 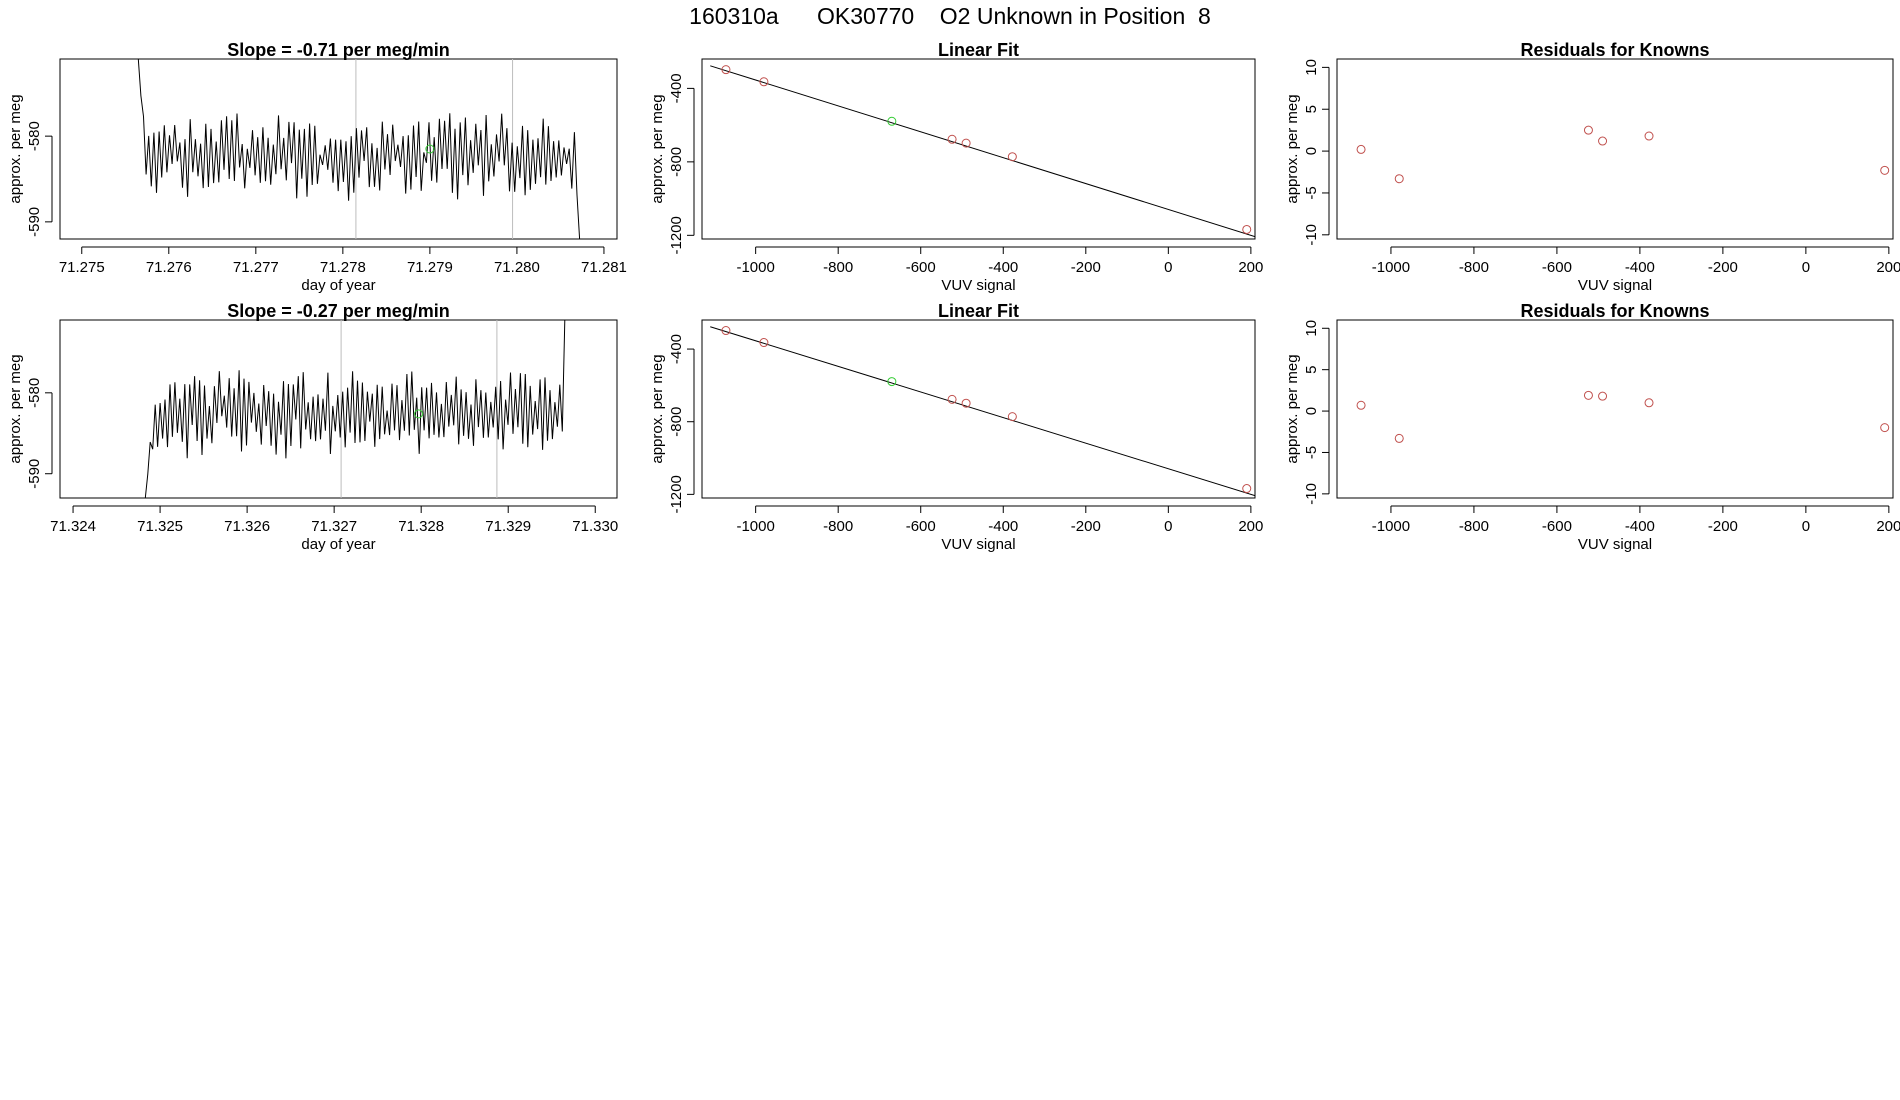 I want to click on chart-title: Slope = -0.71 per meg/min, so click(x=338, y=50).